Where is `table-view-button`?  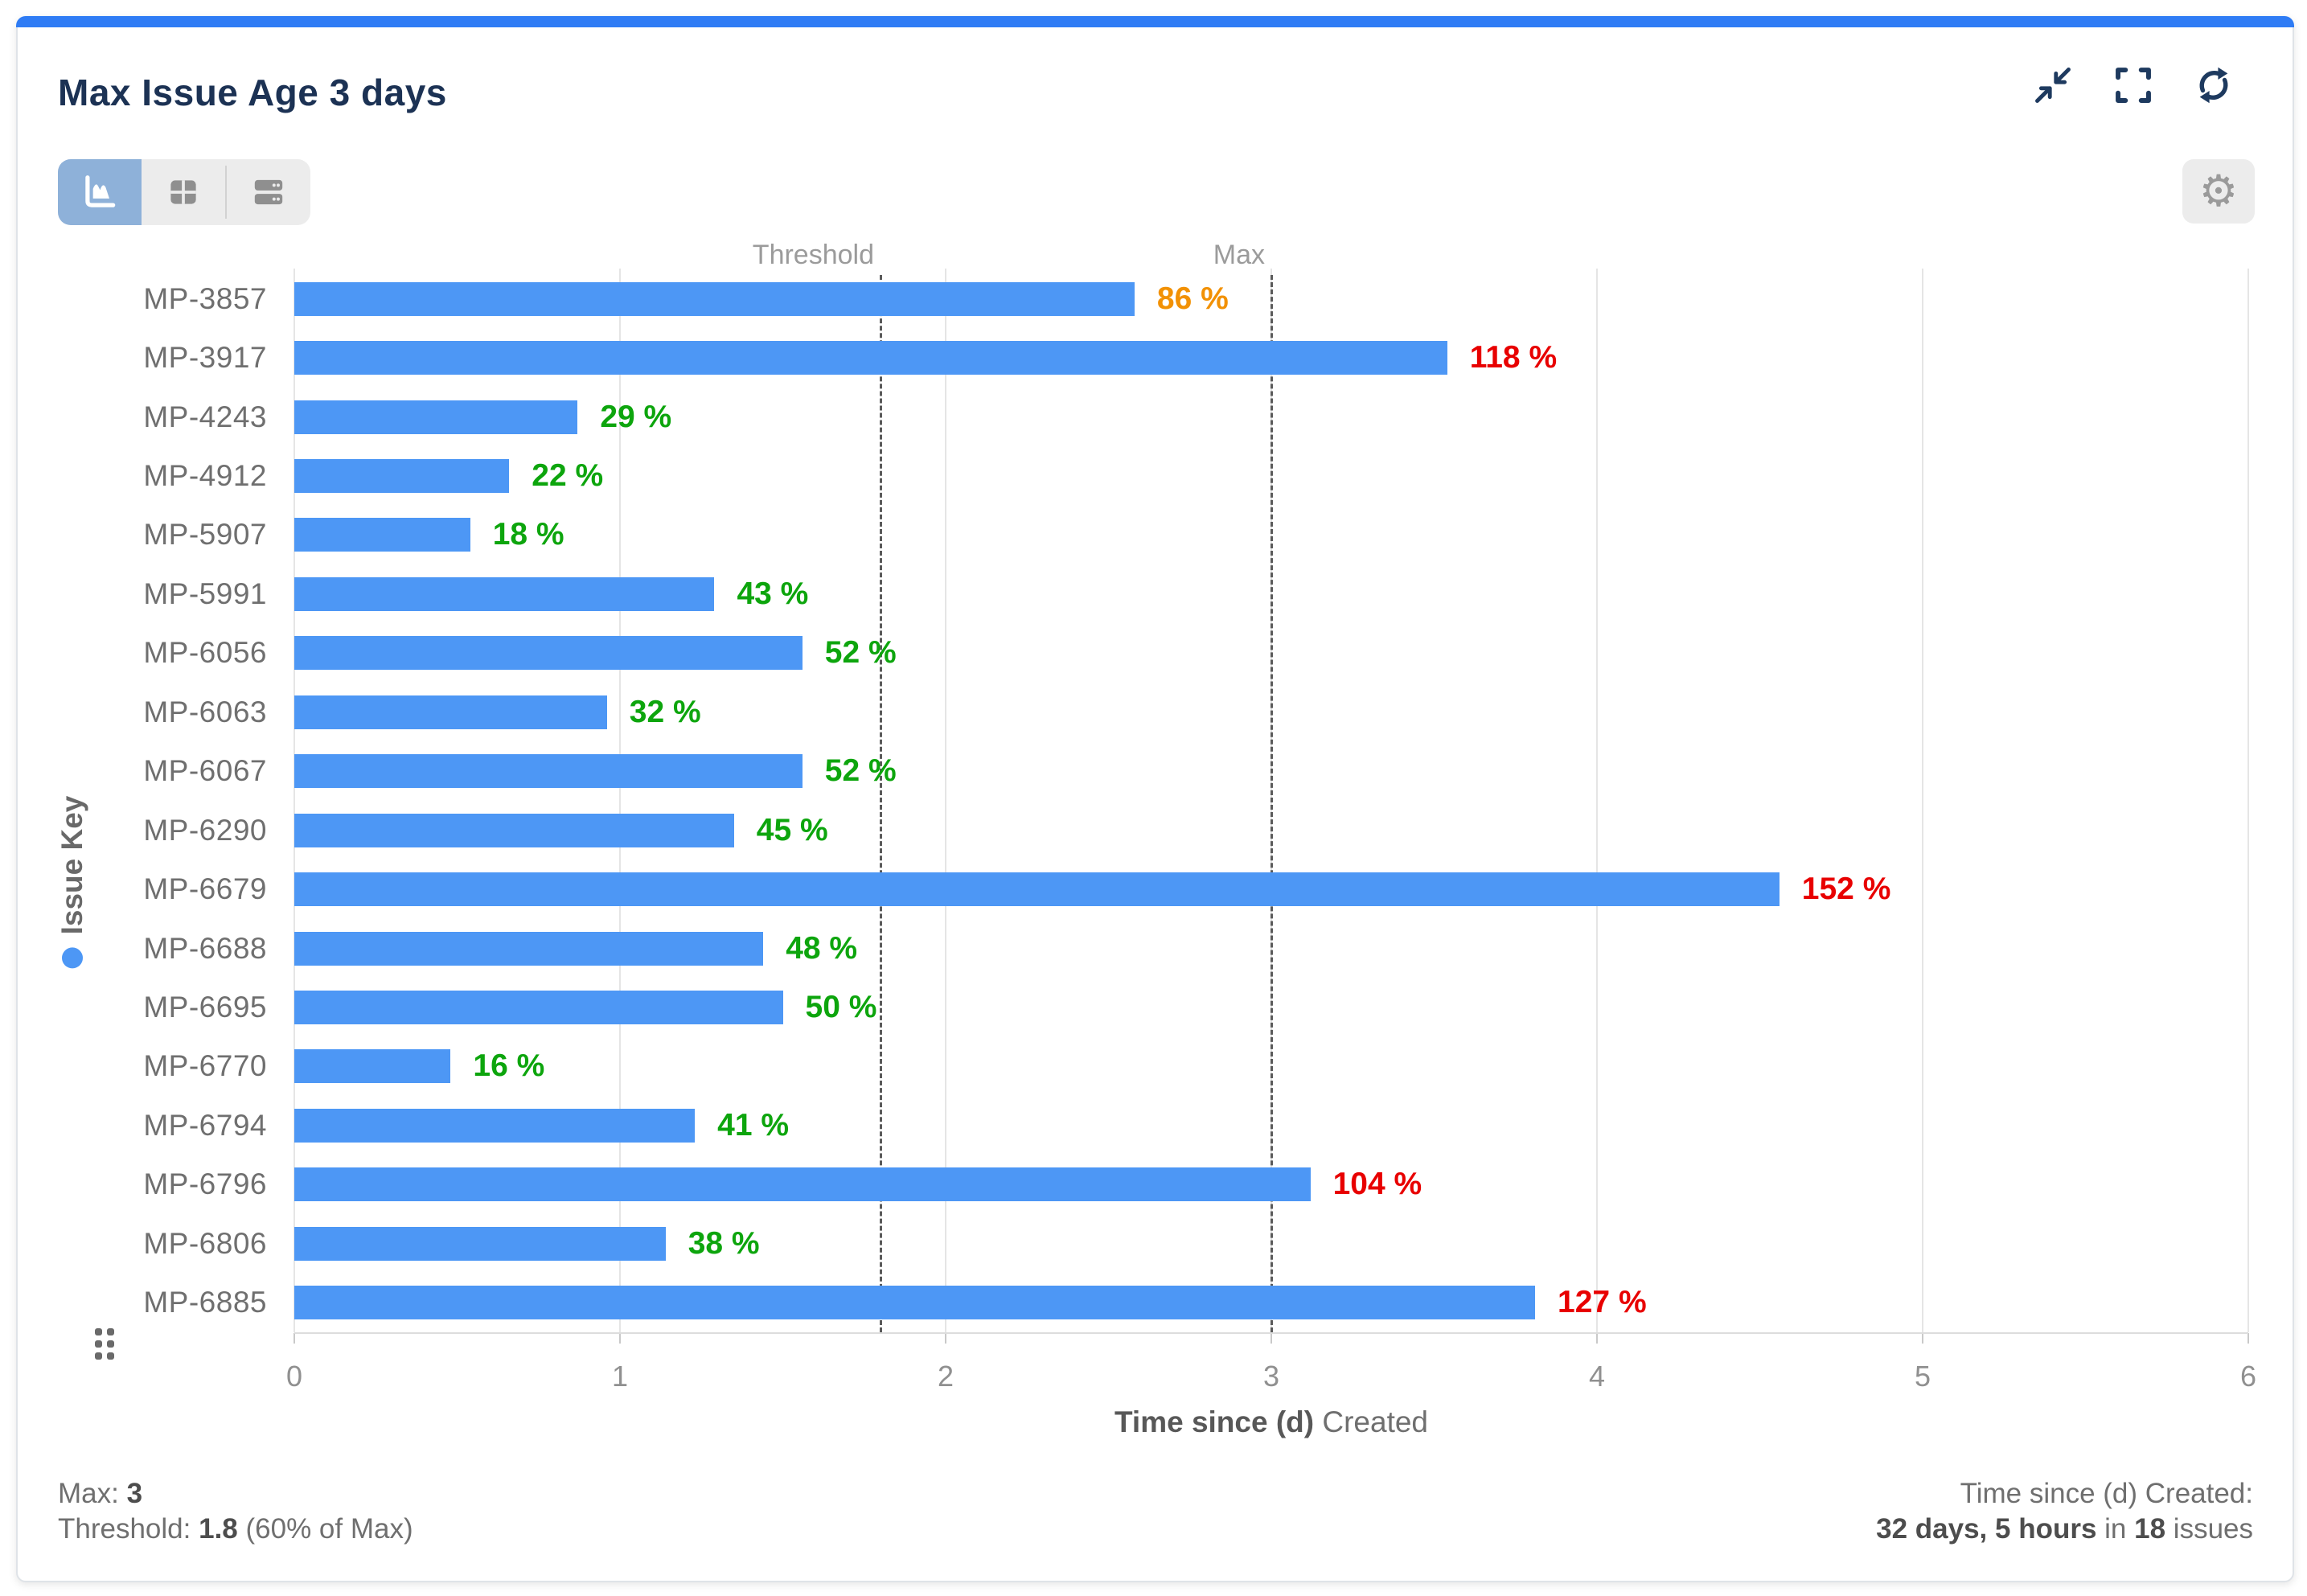 table-view-button is located at coordinates (183, 192).